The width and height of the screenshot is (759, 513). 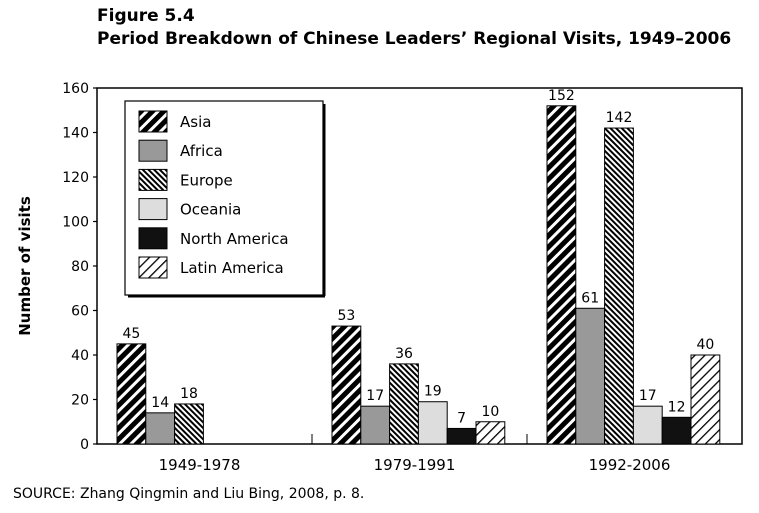 What do you see at coordinates (75, 223) in the screenshot?
I see `y-tick-label: 100` at bounding box center [75, 223].